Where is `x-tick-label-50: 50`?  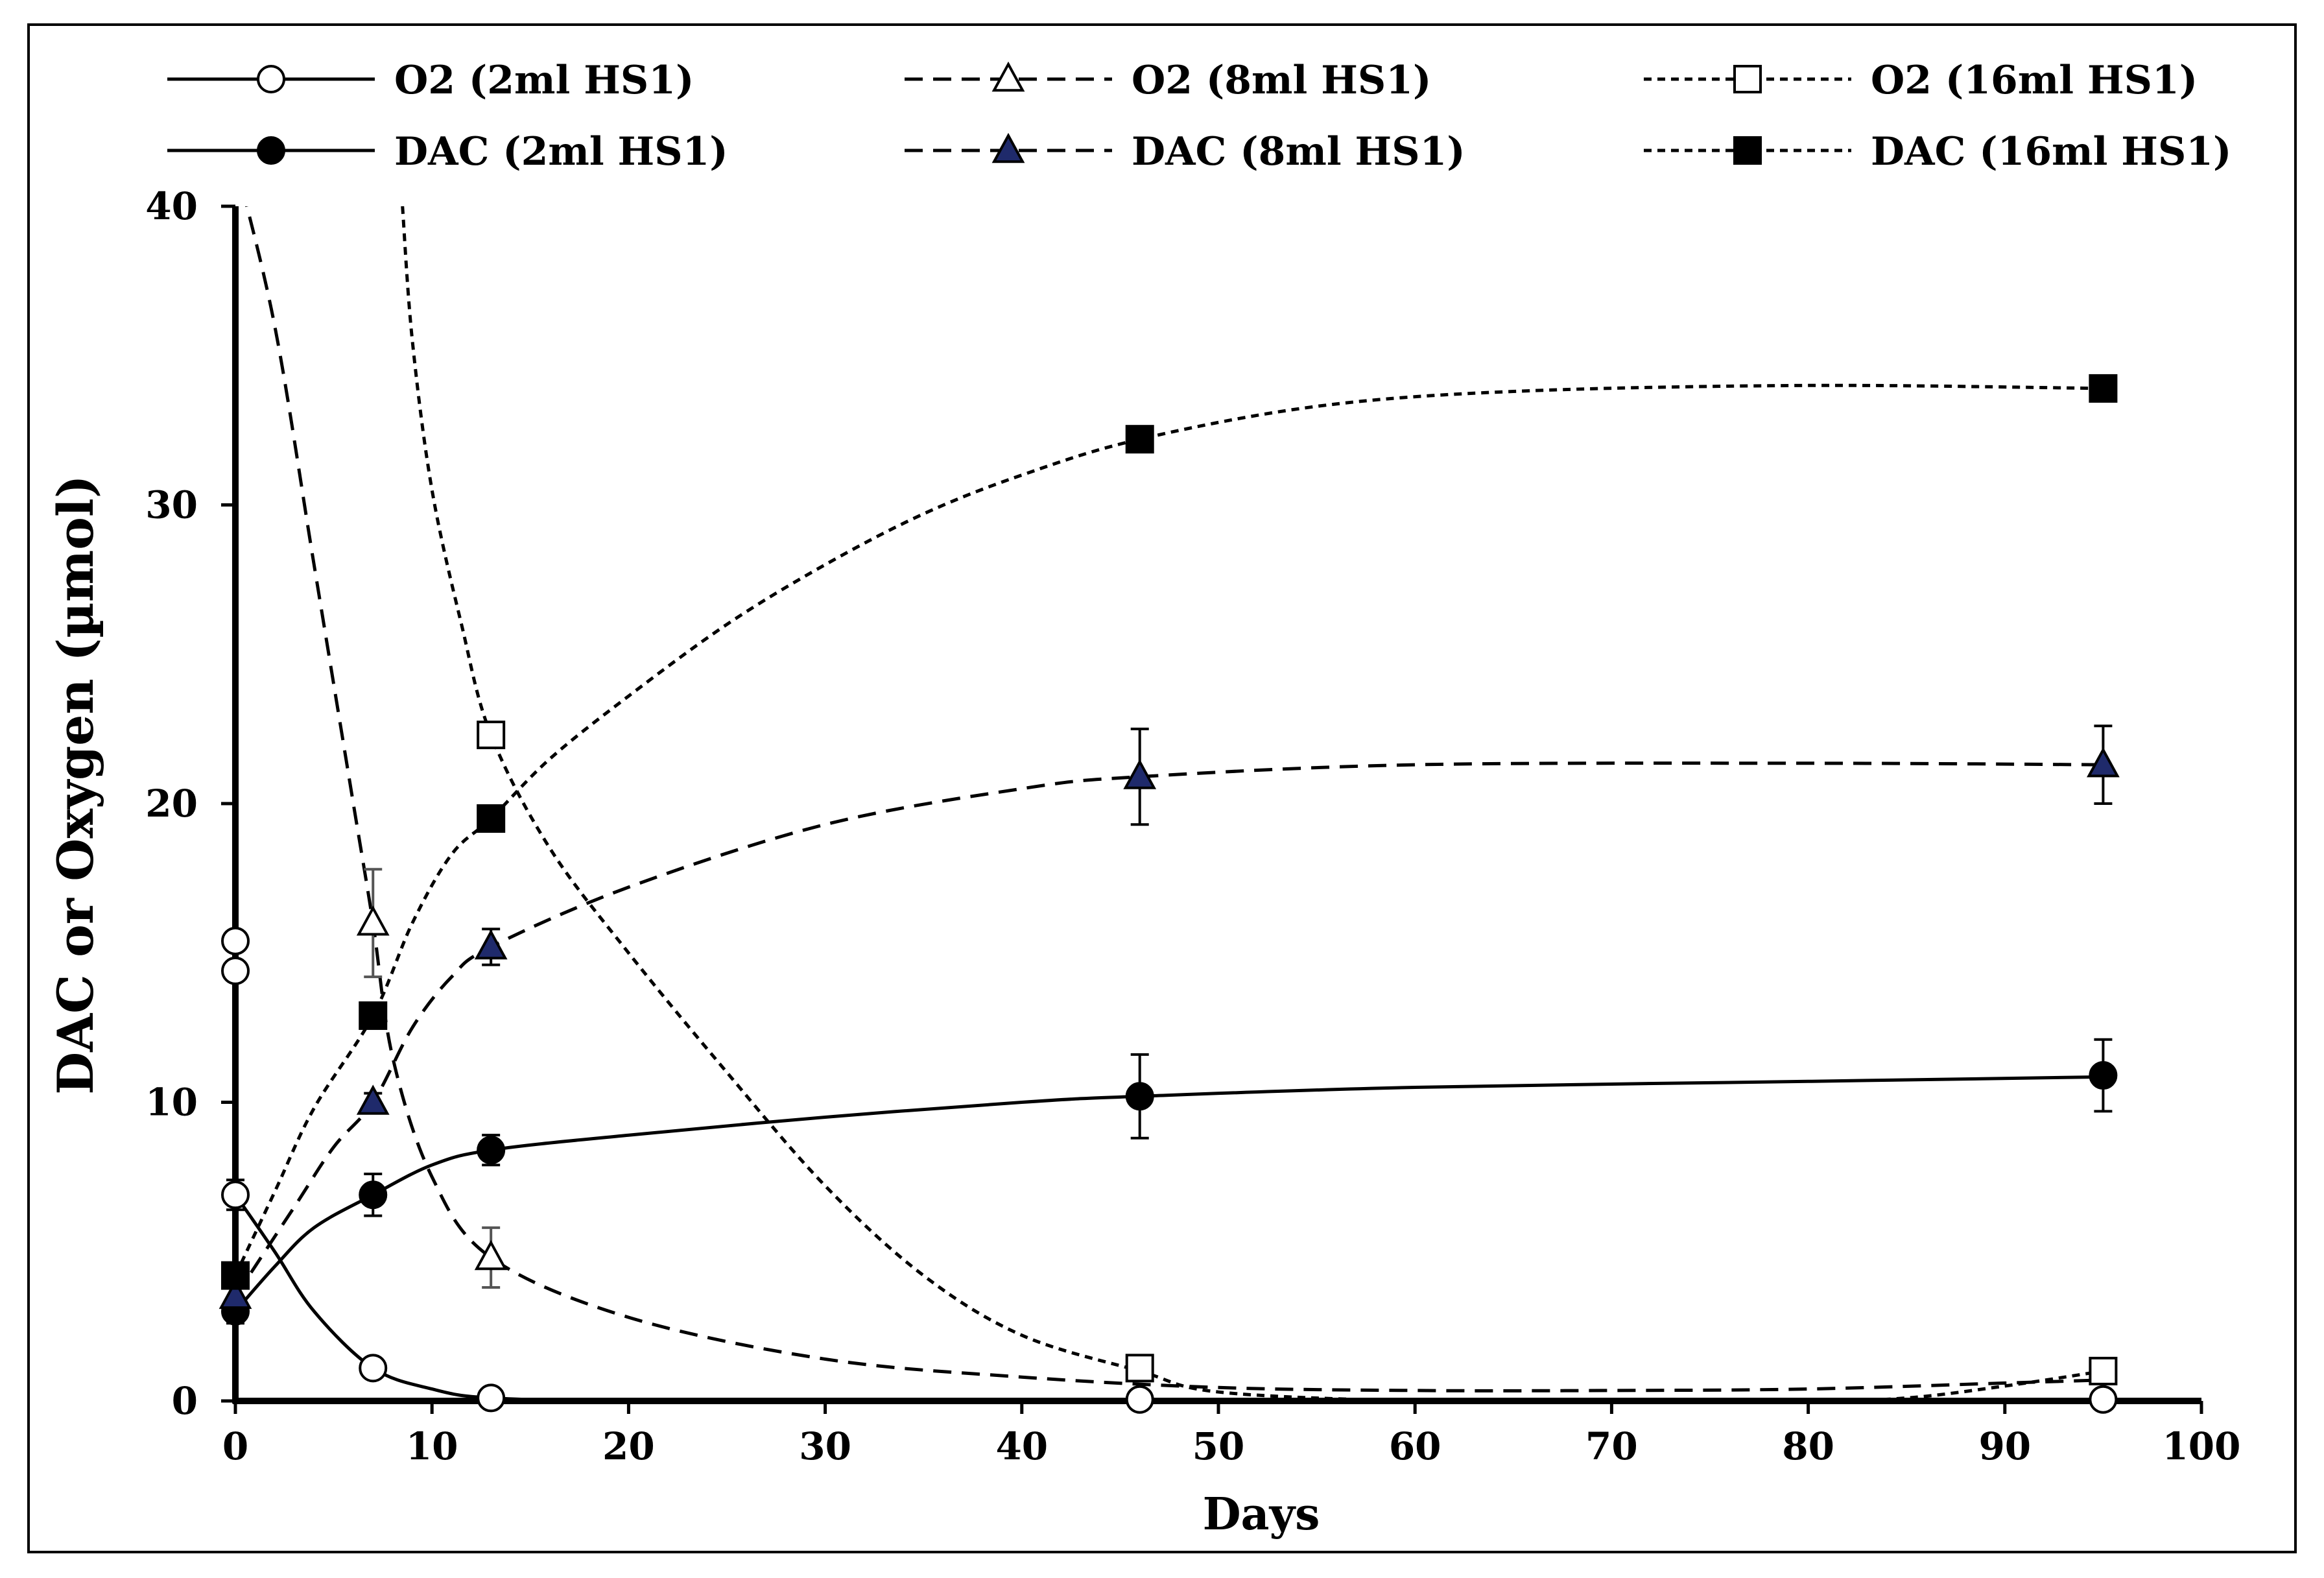 x-tick-label-50: 50 is located at coordinates (1218, 1446).